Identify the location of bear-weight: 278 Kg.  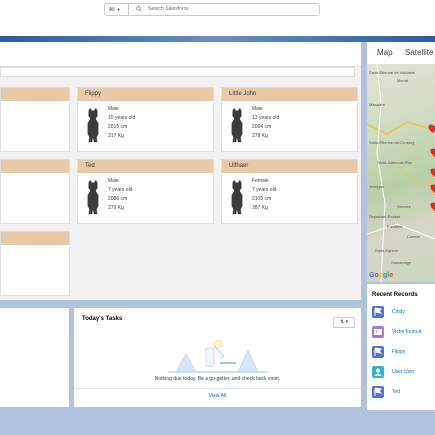
(260, 136).